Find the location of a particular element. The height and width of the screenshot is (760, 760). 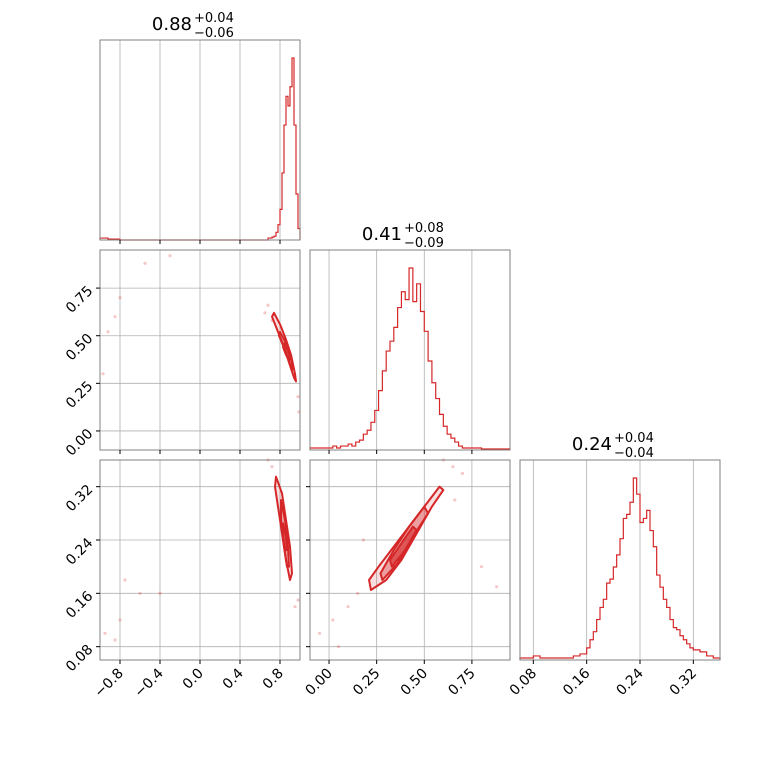

x-tick-label: 0.8 is located at coordinates (273, 679).